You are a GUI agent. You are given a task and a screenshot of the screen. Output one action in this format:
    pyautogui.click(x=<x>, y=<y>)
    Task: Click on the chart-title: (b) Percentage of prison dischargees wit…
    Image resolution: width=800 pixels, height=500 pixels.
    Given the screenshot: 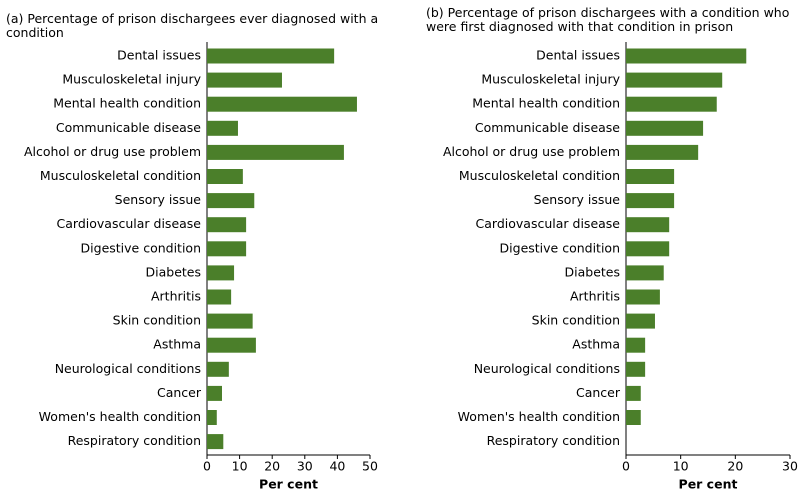 What is the action you would take?
    pyautogui.click(x=608, y=19)
    